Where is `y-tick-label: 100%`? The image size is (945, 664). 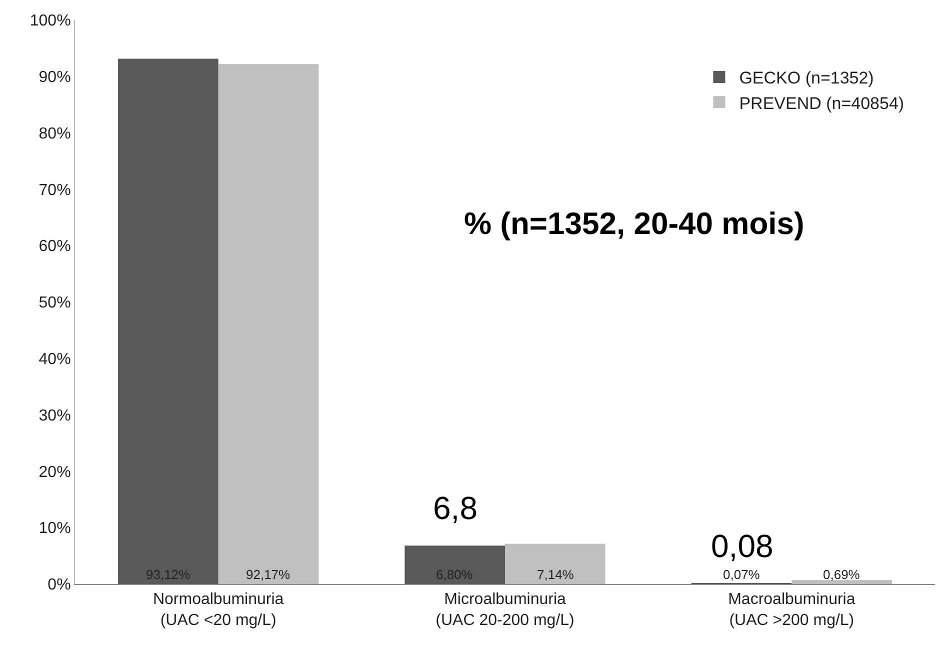
y-tick-label: 100% is located at coordinates (50, 21).